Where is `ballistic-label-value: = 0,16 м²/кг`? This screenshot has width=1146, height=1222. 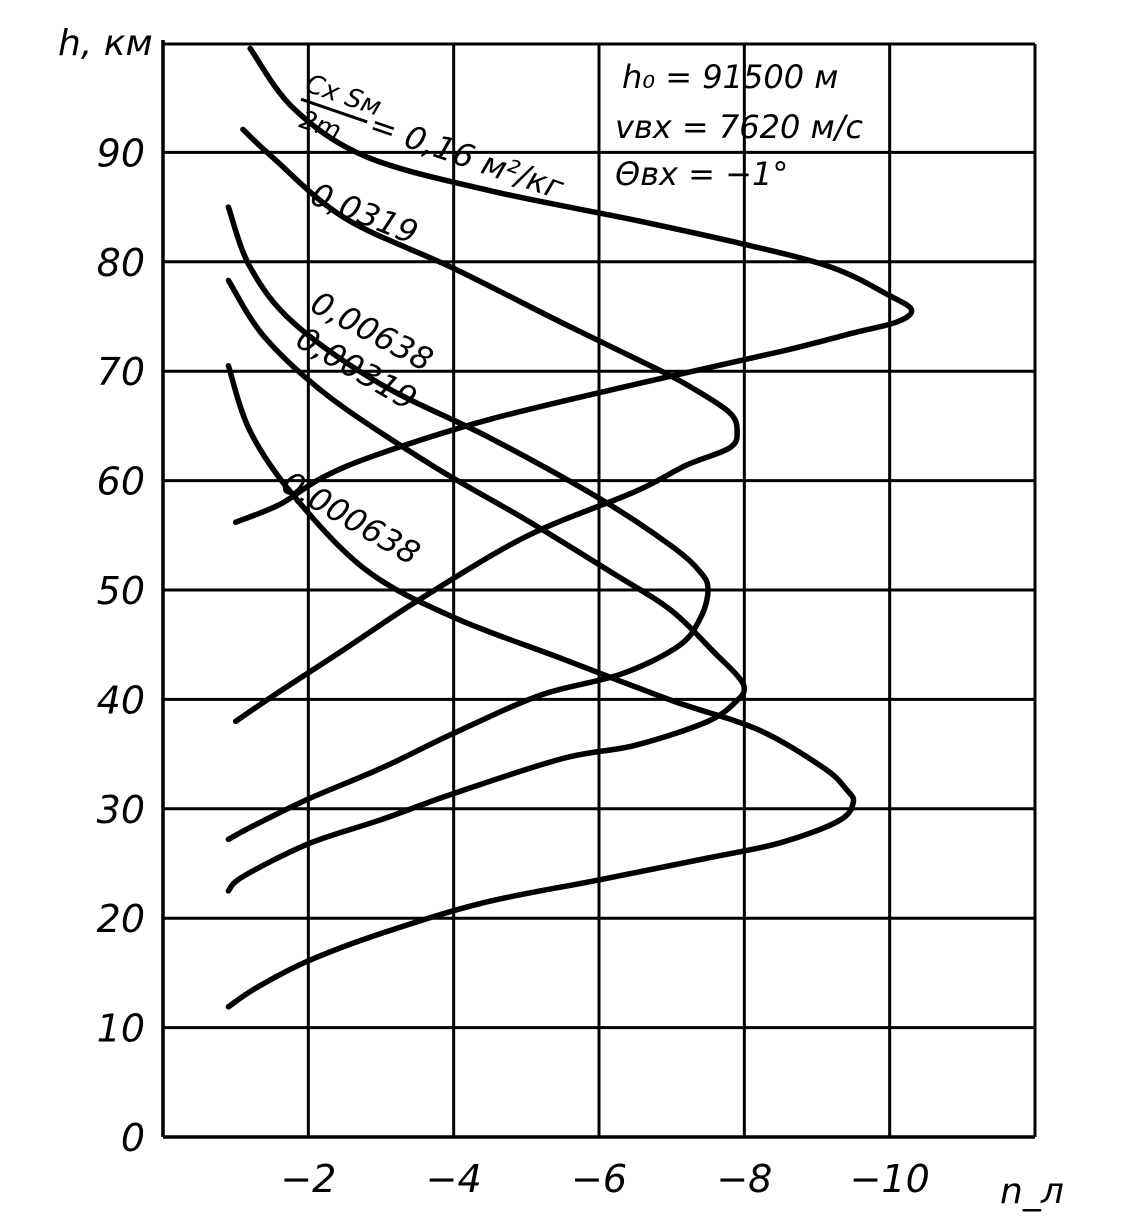
ballistic-label-value: = 0,16 м²/кг is located at coordinates (467, 156).